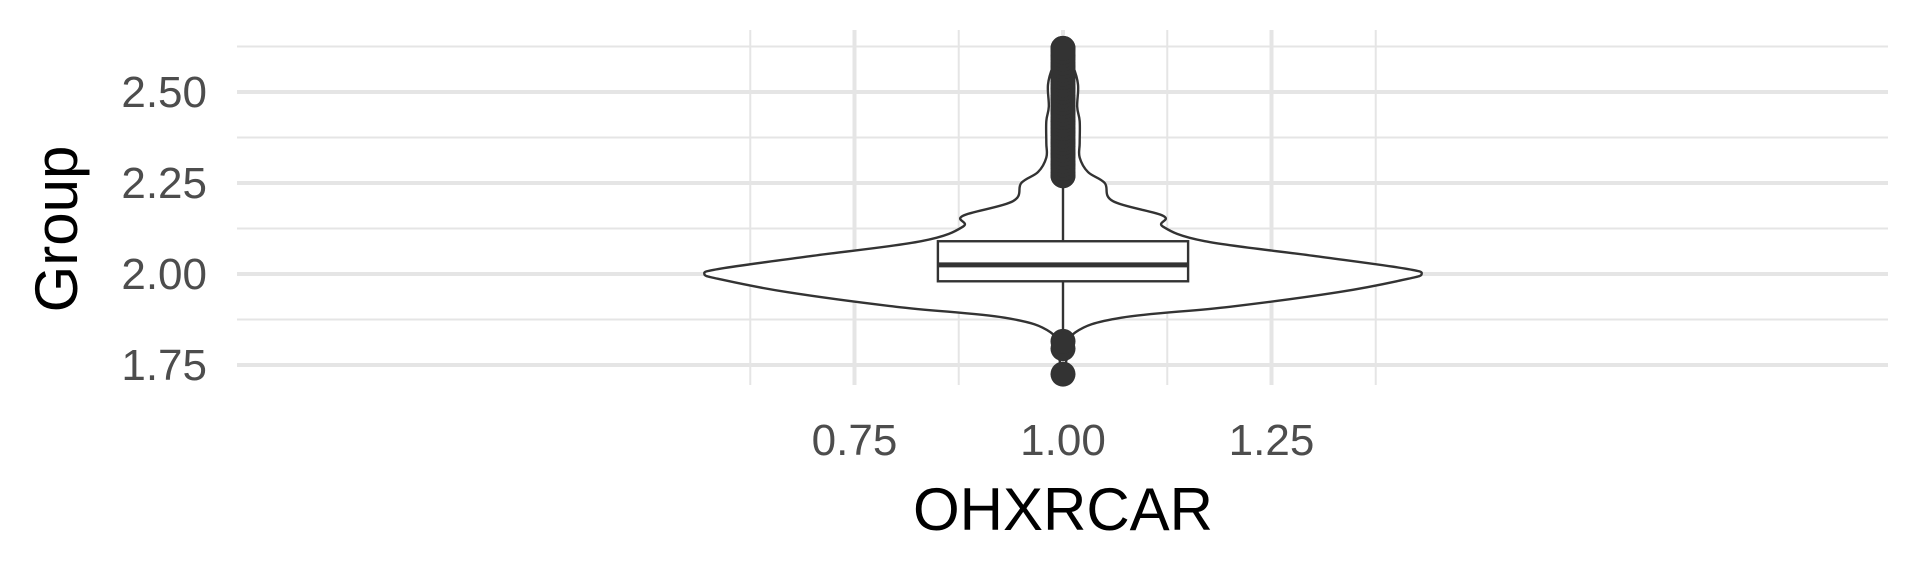  What do you see at coordinates (164, 365) in the screenshot?
I see `y-tick-label: 1.75` at bounding box center [164, 365].